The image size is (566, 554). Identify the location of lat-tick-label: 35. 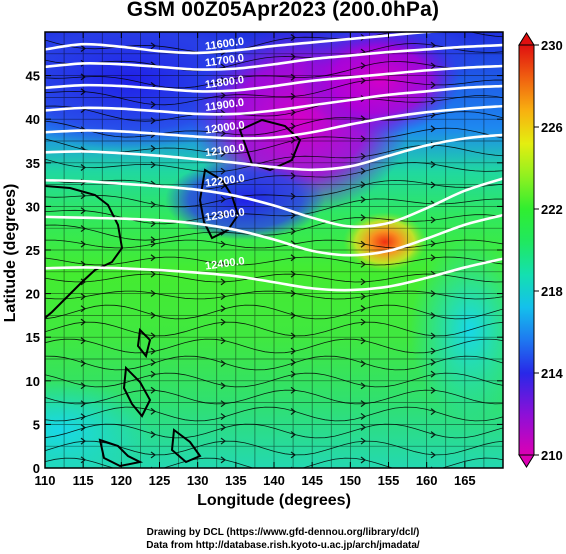
(33, 163).